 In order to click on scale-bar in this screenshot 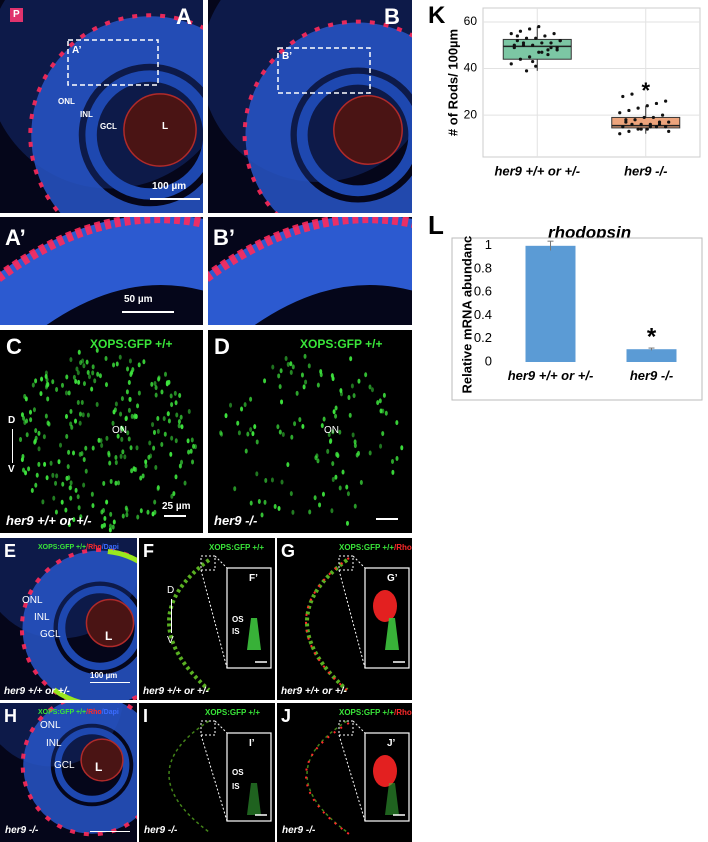, I will do `click(110, 682)`.